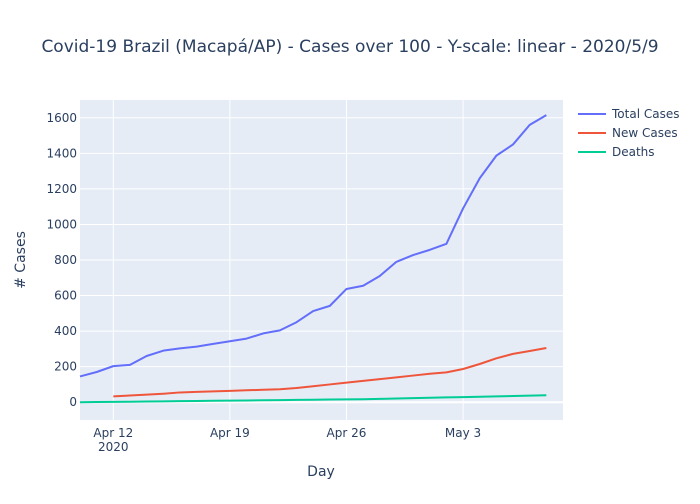 Image resolution: width=700 pixels, height=504 pixels. Describe the element at coordinates (61, 118) in the screenshot. I see `y-tick-label: 1600` at that location.